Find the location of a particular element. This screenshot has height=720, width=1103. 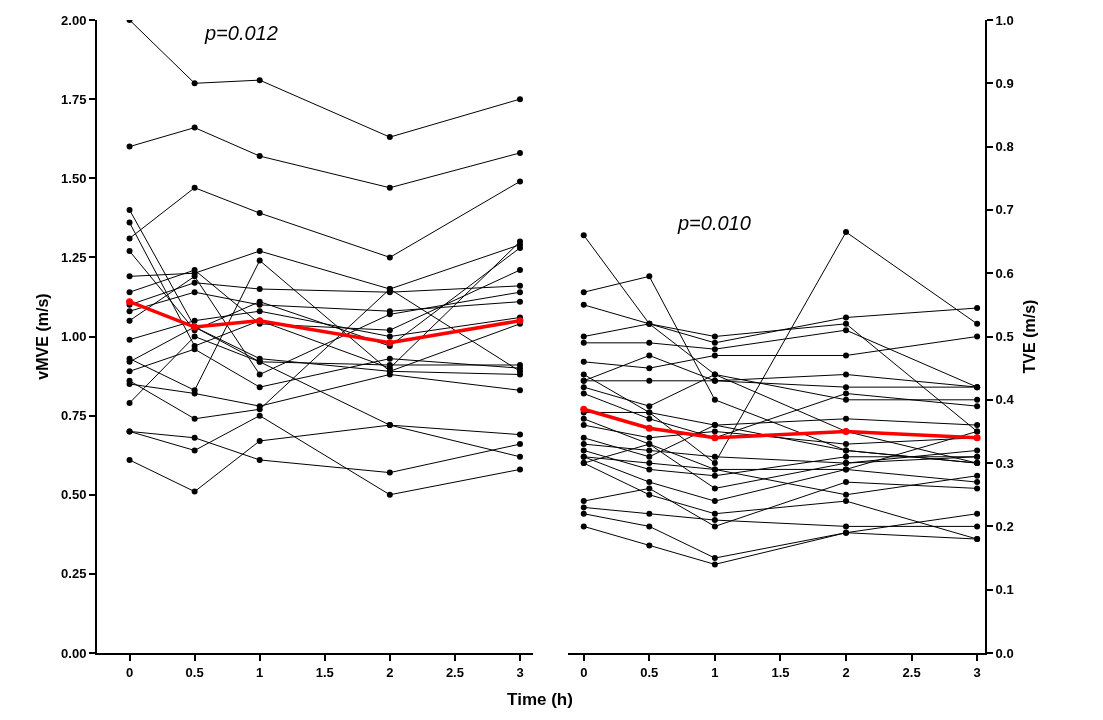

y2-tick-label: 0.8 is located at coordinates (1004, 147).